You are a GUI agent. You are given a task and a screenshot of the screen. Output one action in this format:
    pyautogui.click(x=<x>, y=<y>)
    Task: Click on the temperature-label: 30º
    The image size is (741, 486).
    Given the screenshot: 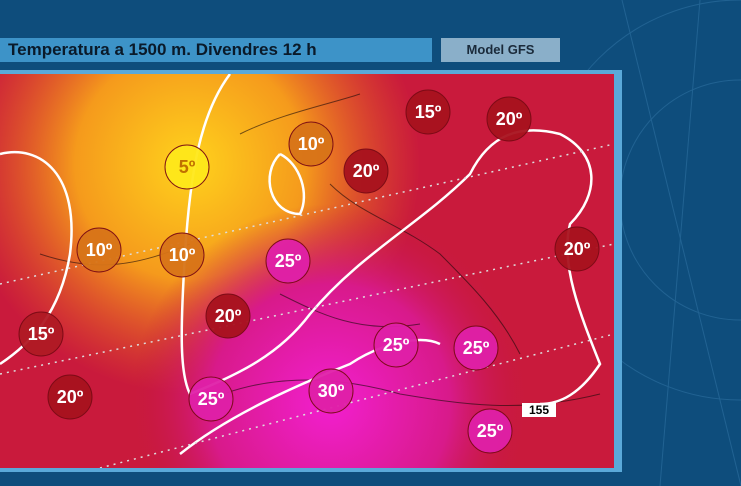 What is the action you would take?
    pyautogui.click(x=331, y=391)
    